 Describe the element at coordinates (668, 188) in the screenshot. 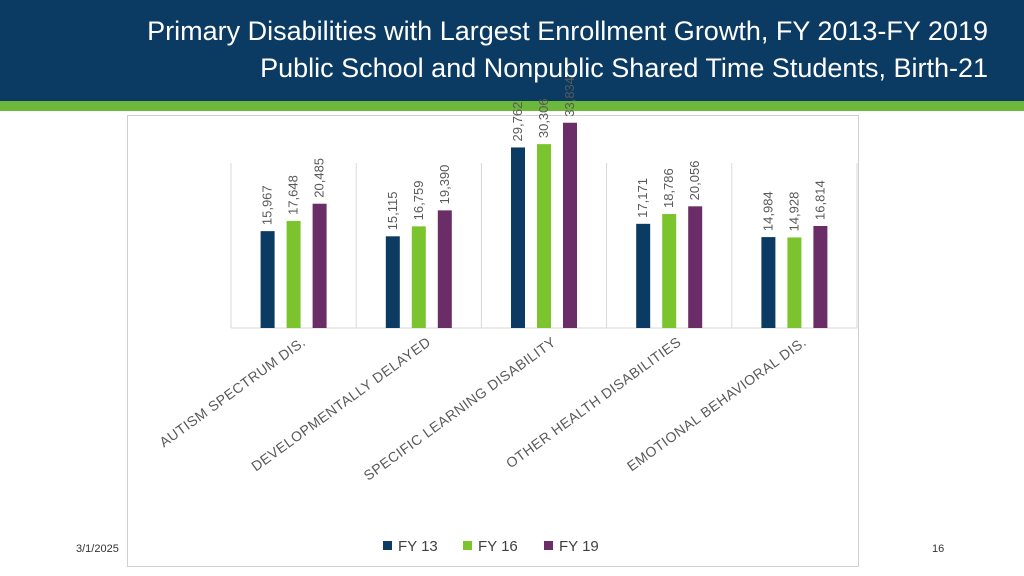

I see `data-label: 18,786` at that location.